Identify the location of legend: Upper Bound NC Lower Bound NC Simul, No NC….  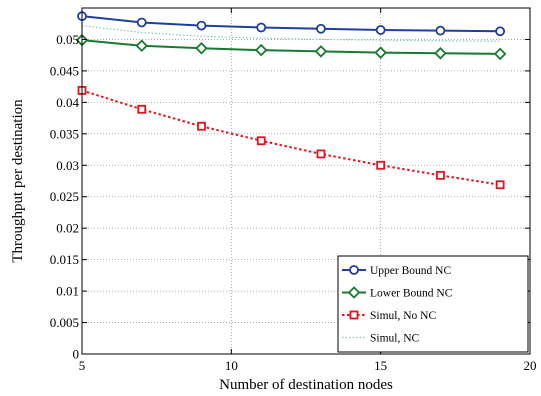
(433, 304).